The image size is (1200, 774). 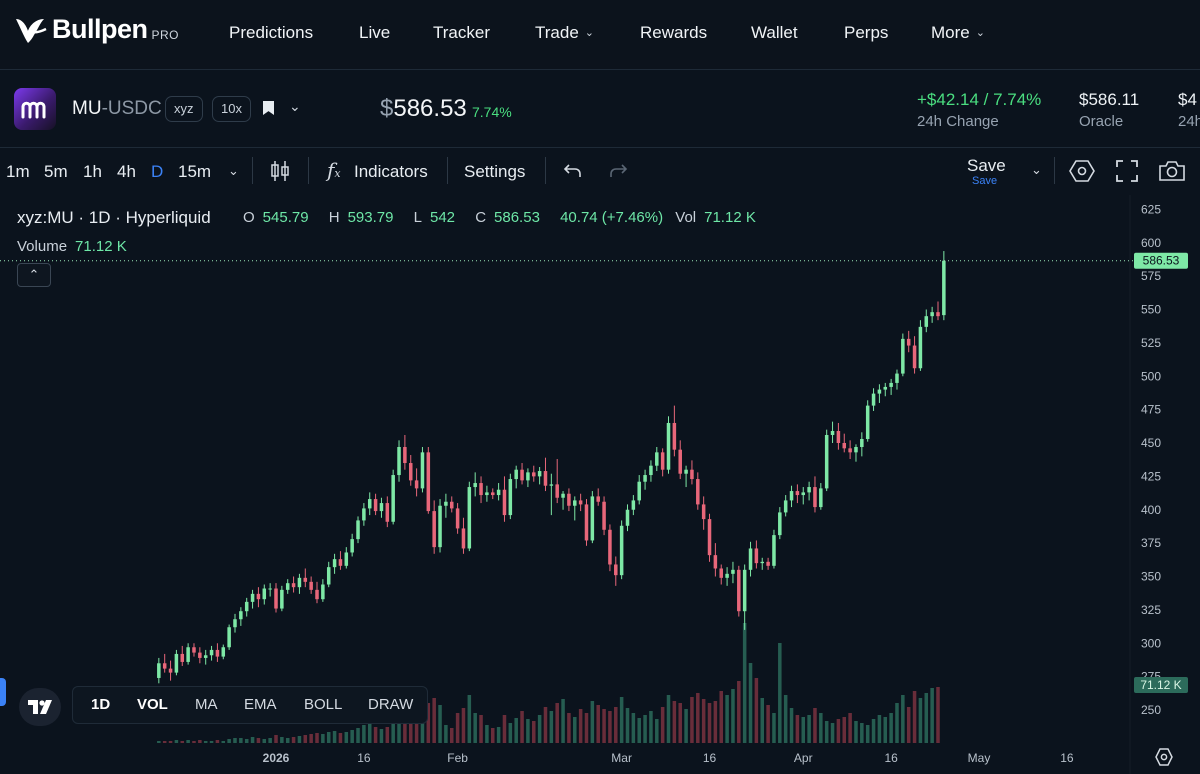 I want to click on nav-rewards: Rewards, so click(x=673, y=33).